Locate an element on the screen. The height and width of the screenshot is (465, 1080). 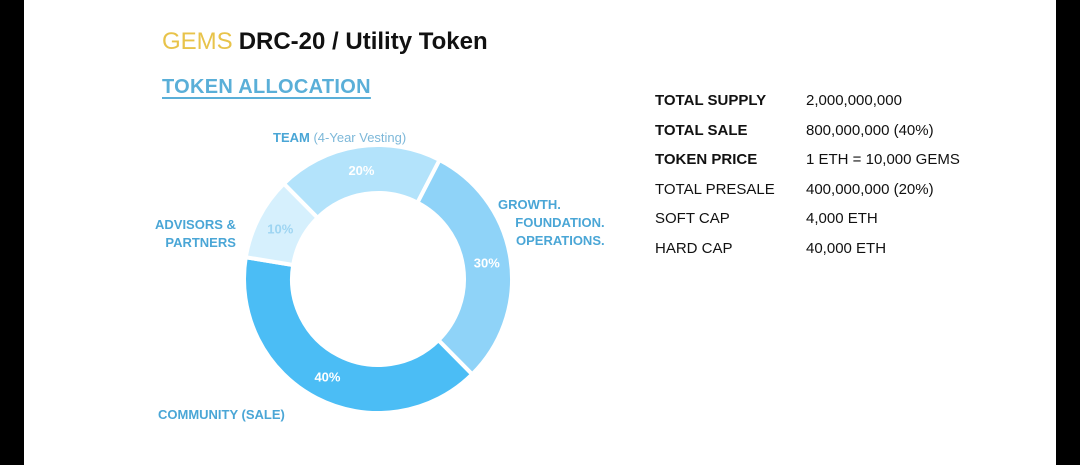
spec-key: TOTAL PRESALE is located at coordinates (715, 189).